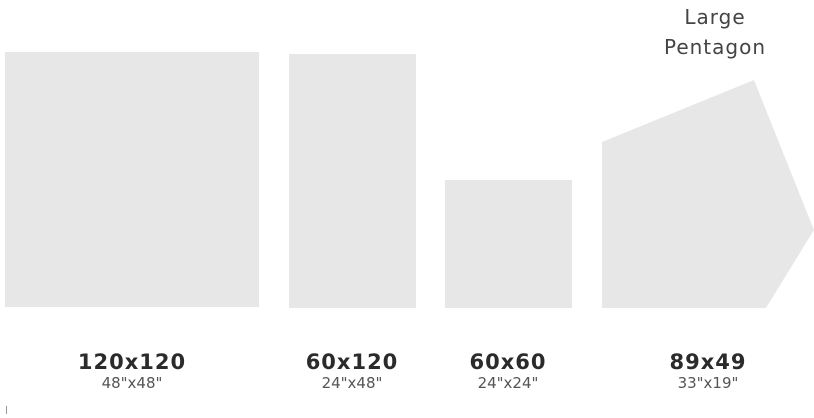 The height and width of the screenshot is (418, 814). I want to click on tile-60x60-label: 60x60 24"x24", so click(508, 371).